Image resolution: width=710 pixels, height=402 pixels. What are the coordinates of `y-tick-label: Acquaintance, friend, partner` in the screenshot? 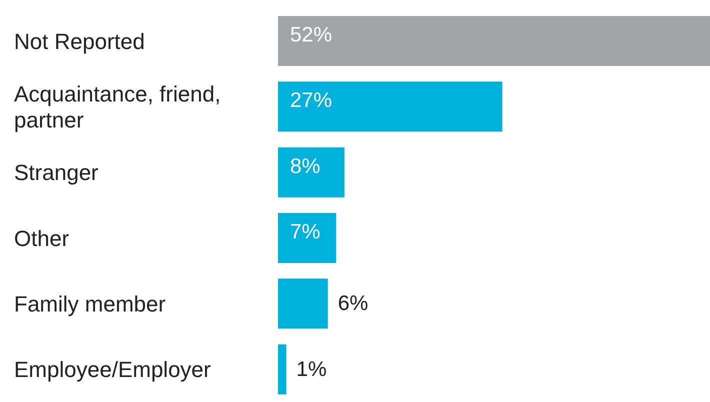 It's located at (117, 106).